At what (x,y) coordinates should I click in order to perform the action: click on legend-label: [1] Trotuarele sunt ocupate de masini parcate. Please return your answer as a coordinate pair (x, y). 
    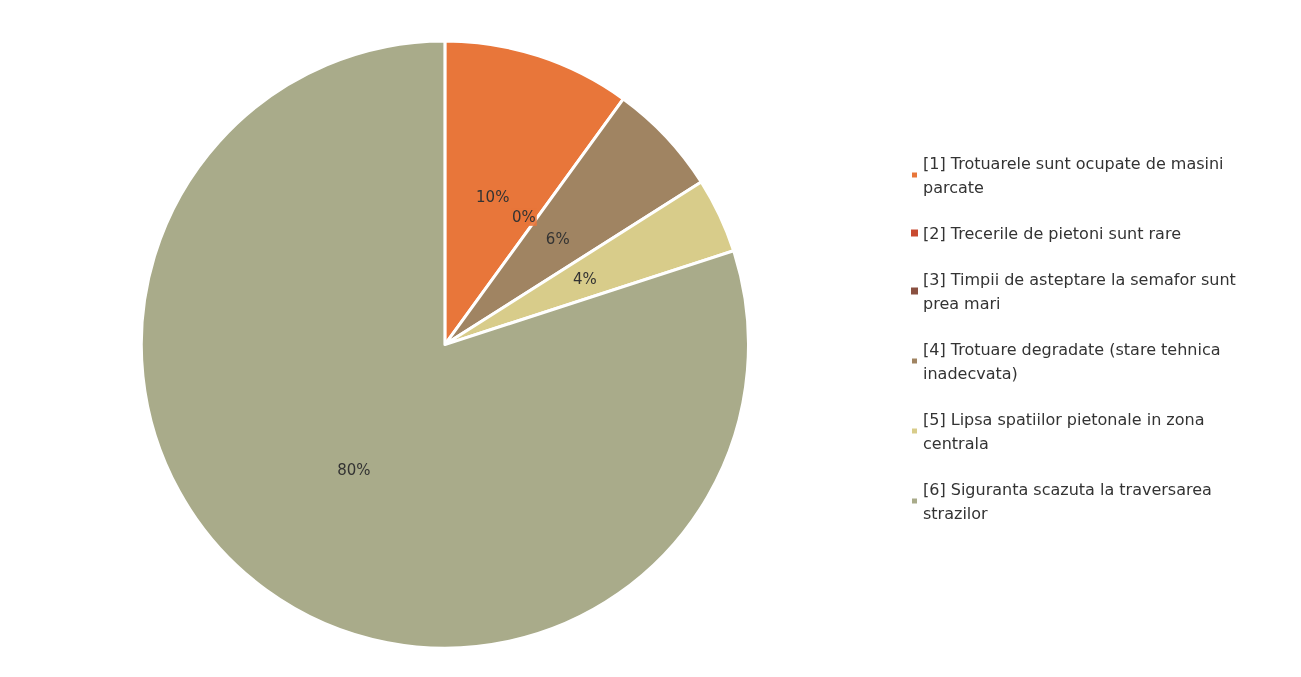
    Looking at the image, I should click on (1076, 175).